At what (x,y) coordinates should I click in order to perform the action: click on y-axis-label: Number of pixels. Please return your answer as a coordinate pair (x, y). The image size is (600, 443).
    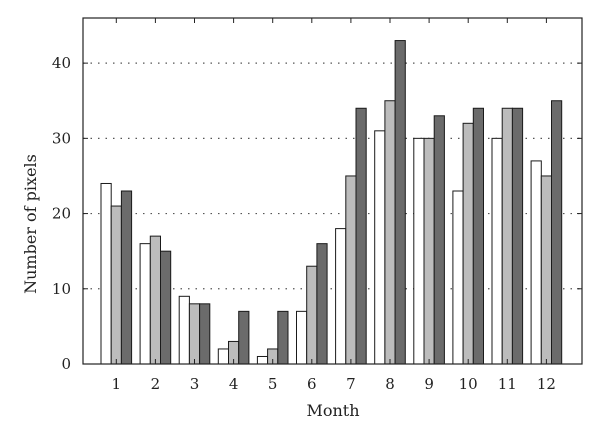
    Looking at the image, I should click on (30, 224).